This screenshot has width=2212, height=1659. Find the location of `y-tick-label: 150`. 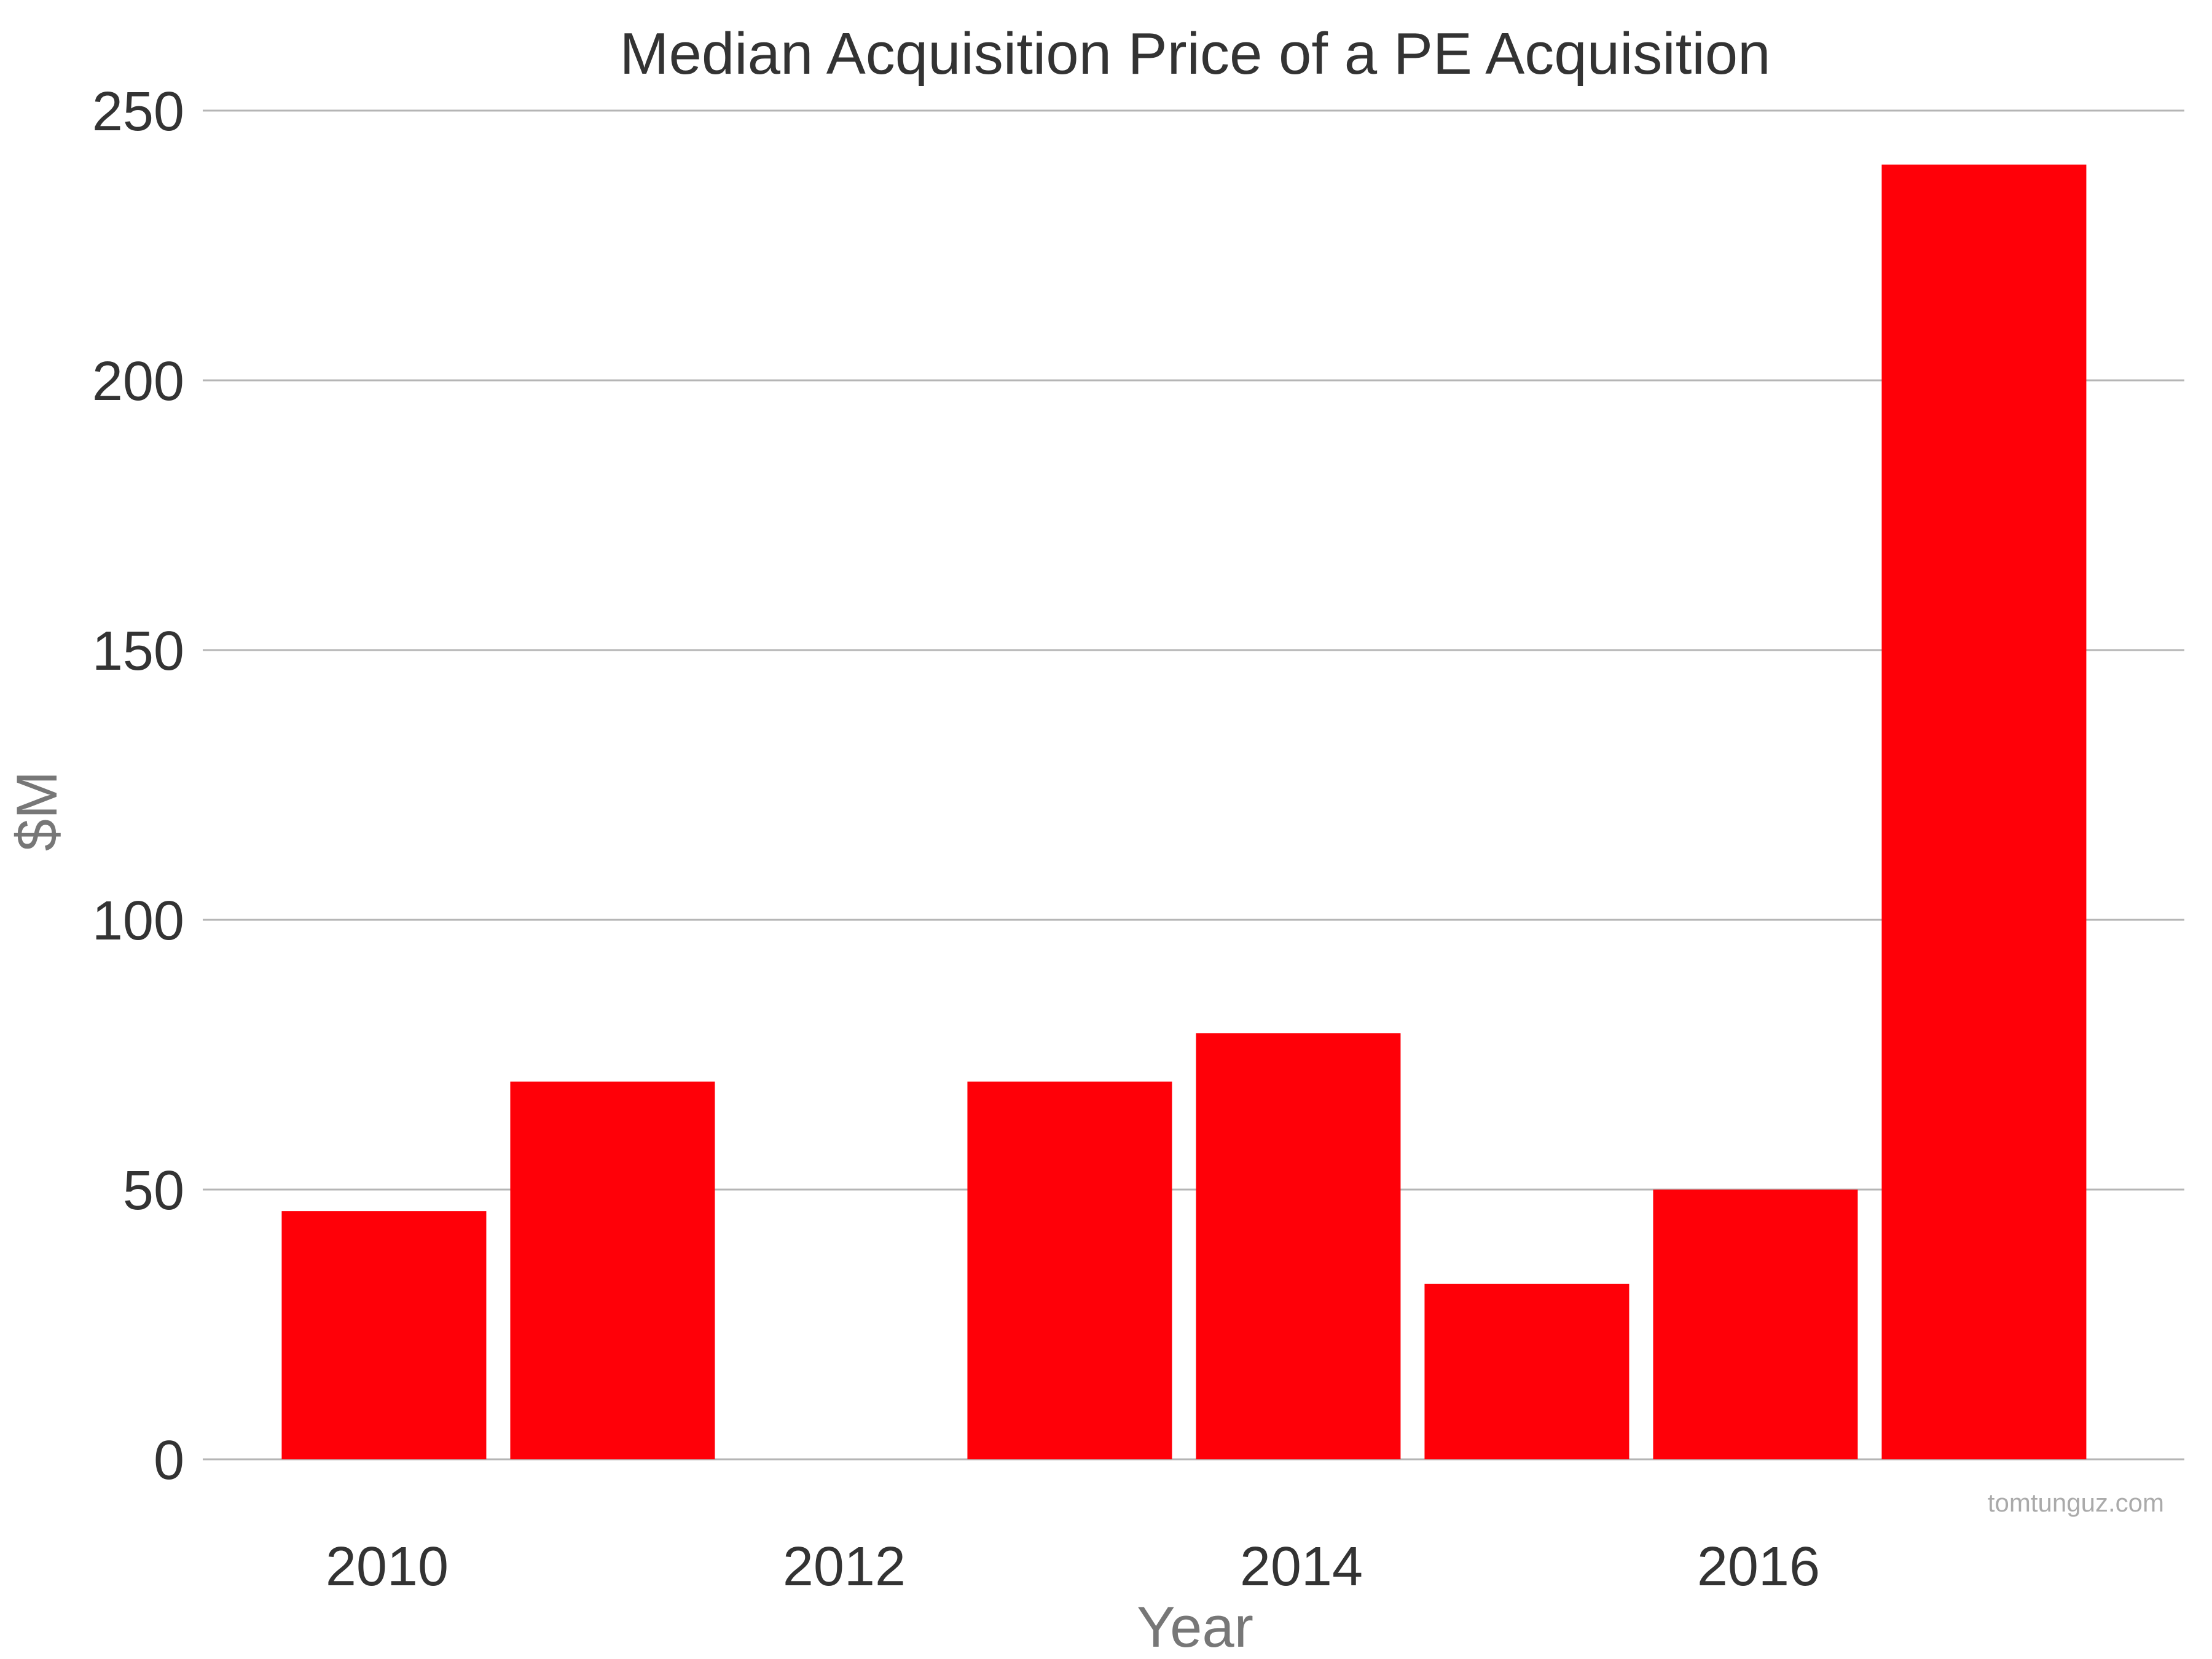

y-tick-label: 150 is located at coordinates (138, 651).